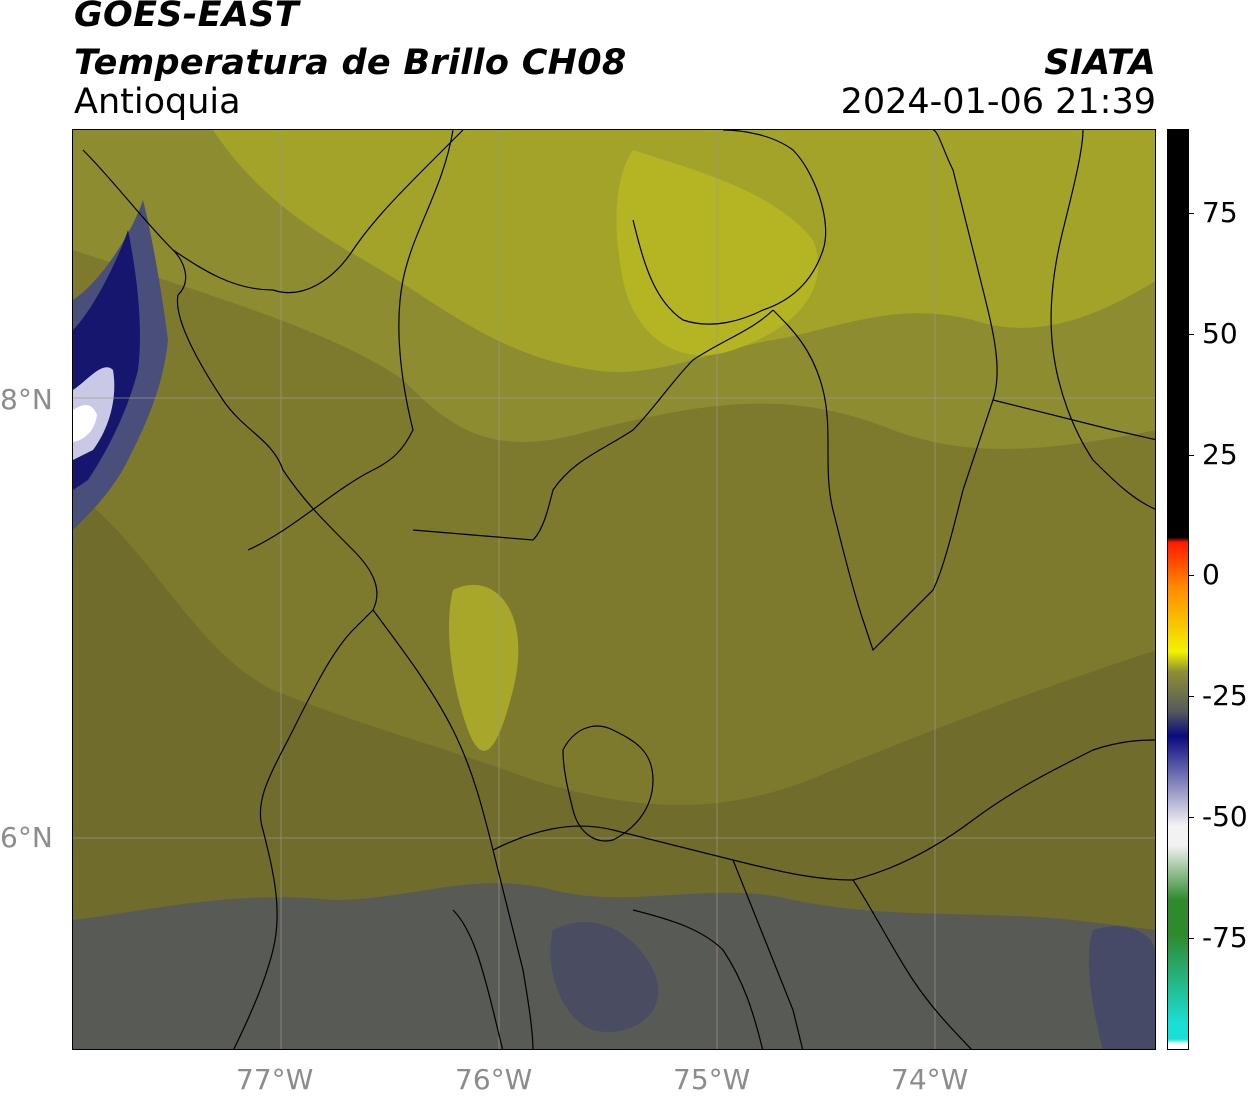 The height and width of the screenshot is (1099, 1252). I want to click on cold-cloud-peak, so click(85, 423).